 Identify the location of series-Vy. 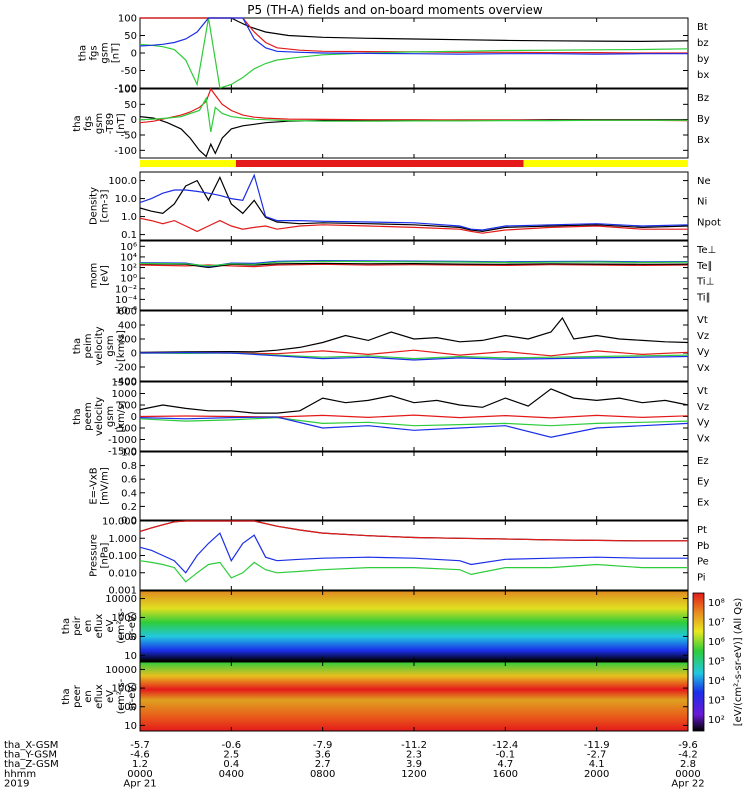
(414, 421).